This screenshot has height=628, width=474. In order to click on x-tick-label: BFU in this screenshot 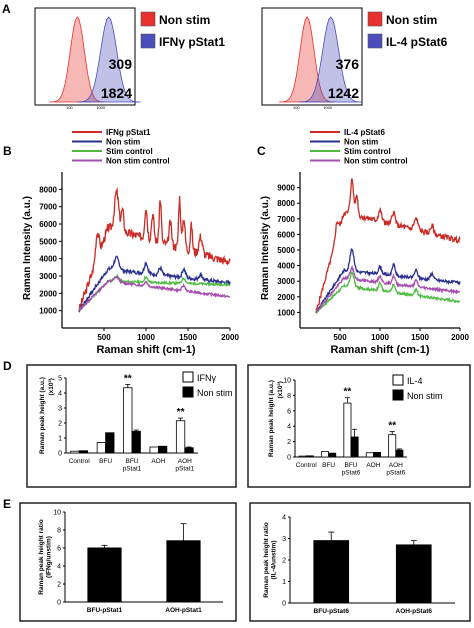, I will do `click(105, 461)`.